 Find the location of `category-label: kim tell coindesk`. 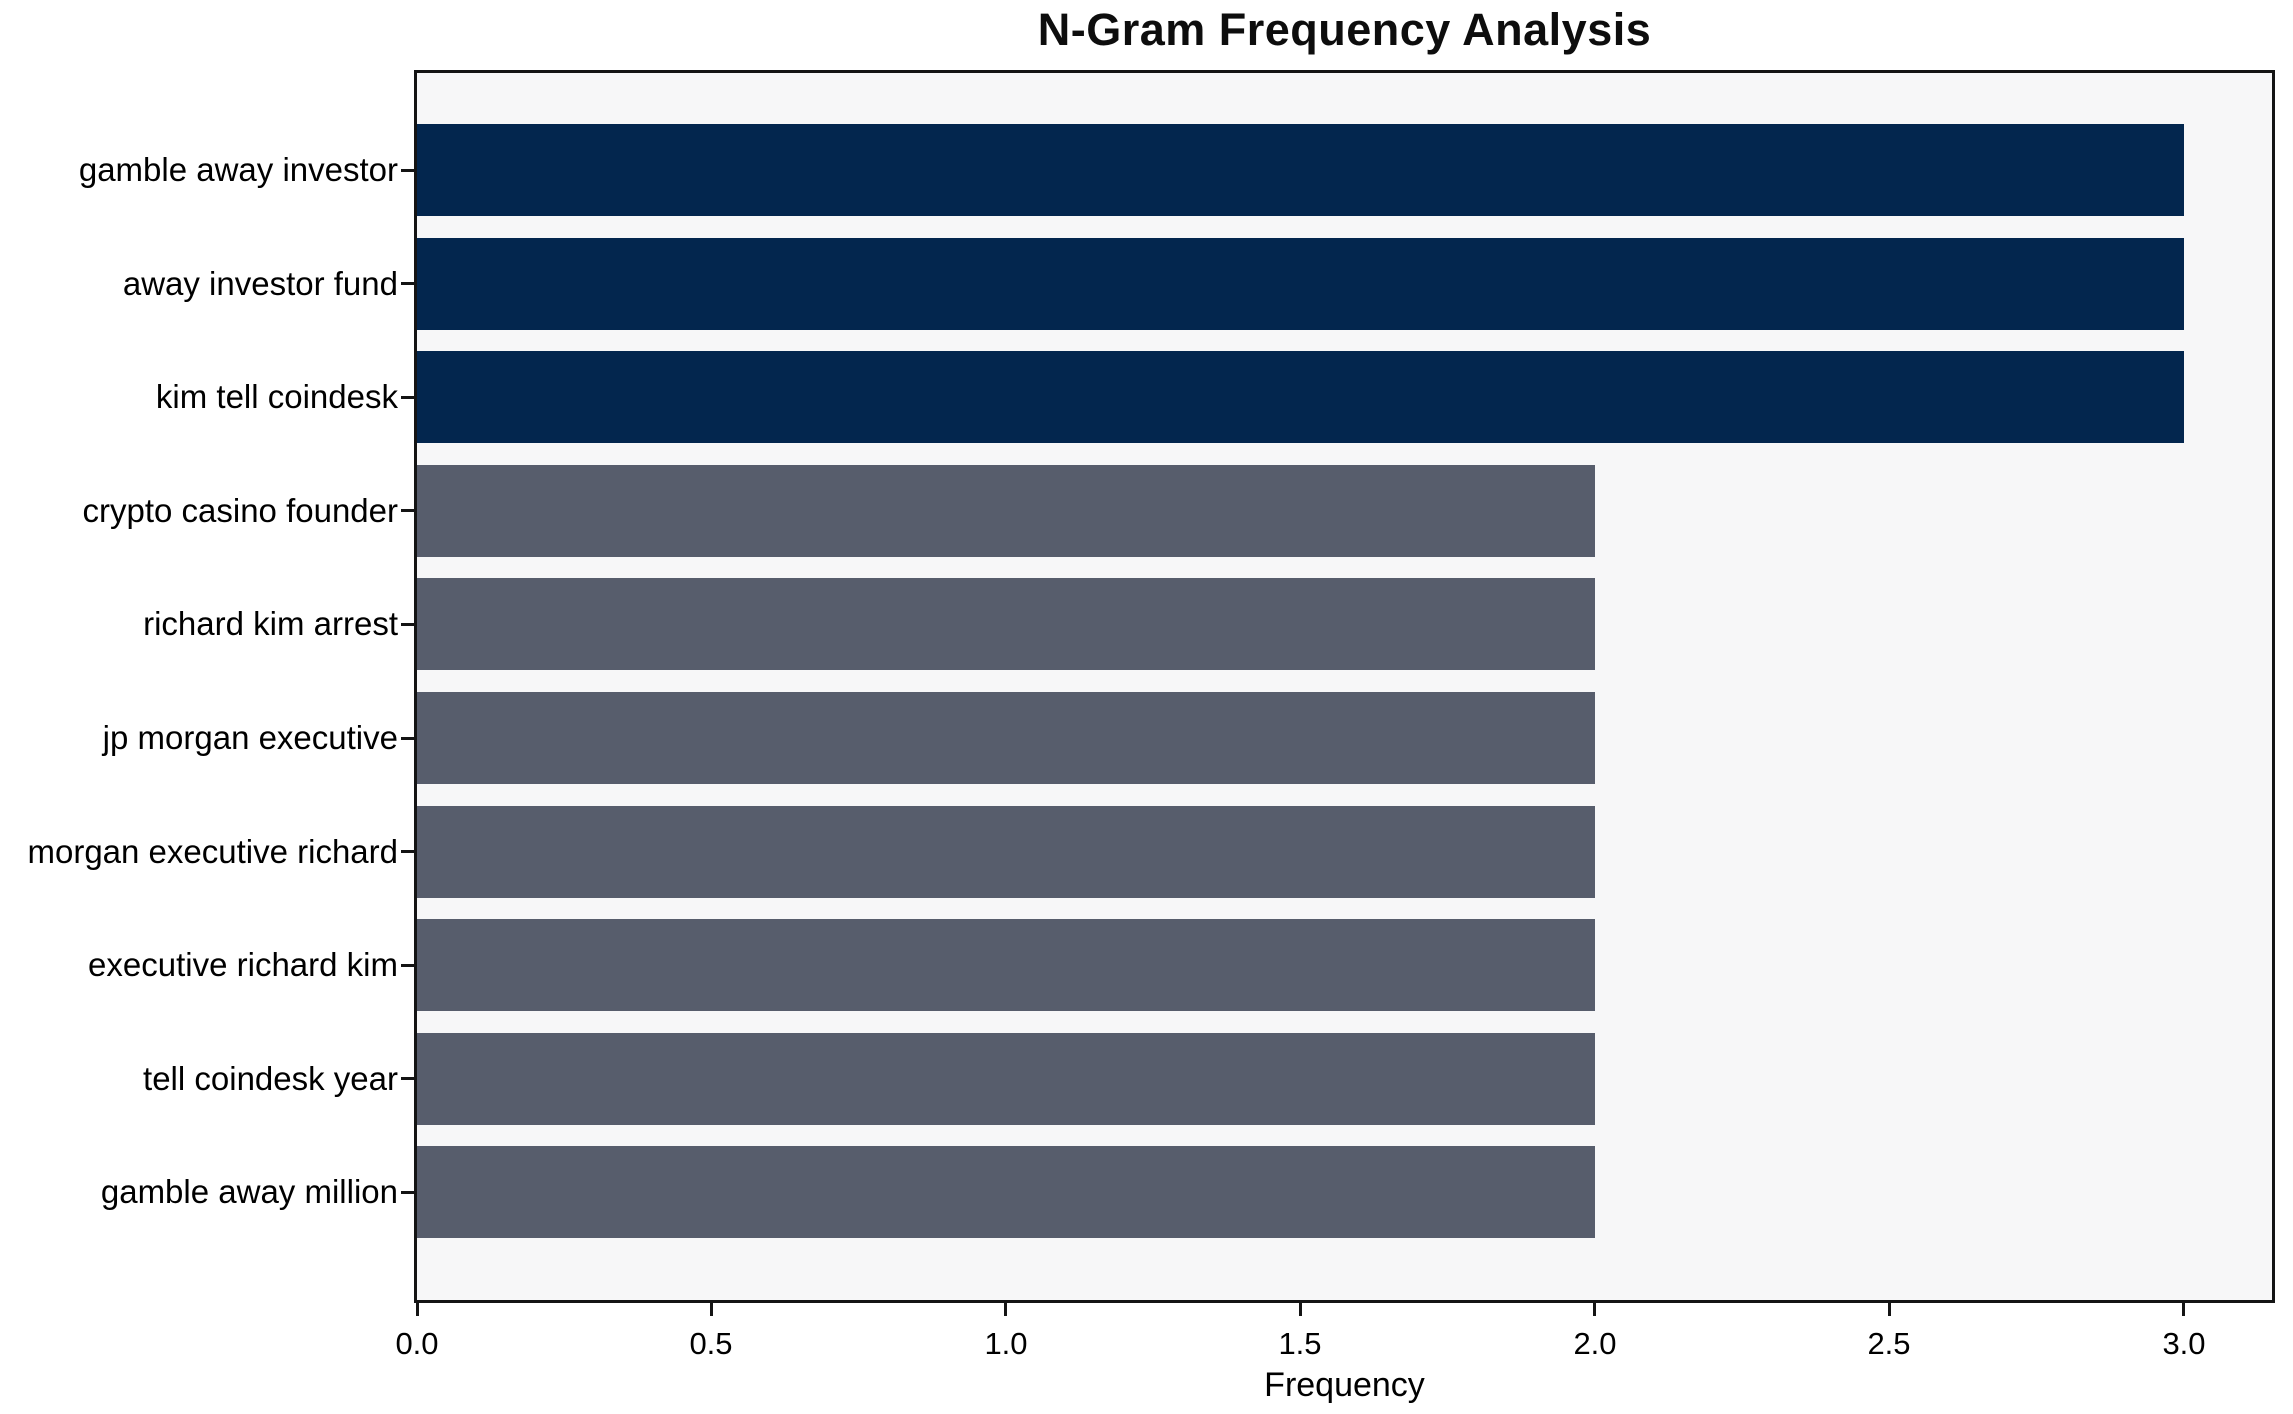

category-label: kim tell coindesk is located at coordinates (276, 396).